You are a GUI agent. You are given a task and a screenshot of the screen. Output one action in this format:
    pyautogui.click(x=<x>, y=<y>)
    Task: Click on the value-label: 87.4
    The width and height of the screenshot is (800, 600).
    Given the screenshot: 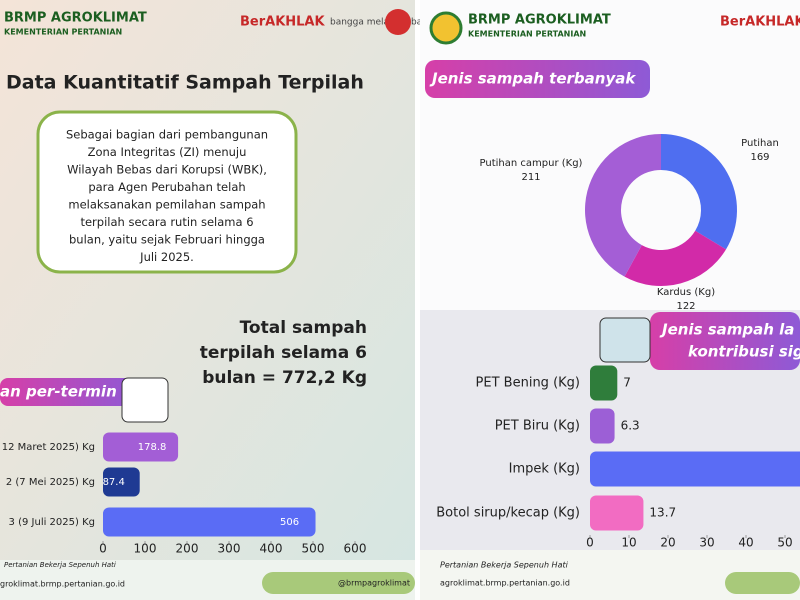 What is the action you would take?
    pyautogui.click(x=114, y=482)
    